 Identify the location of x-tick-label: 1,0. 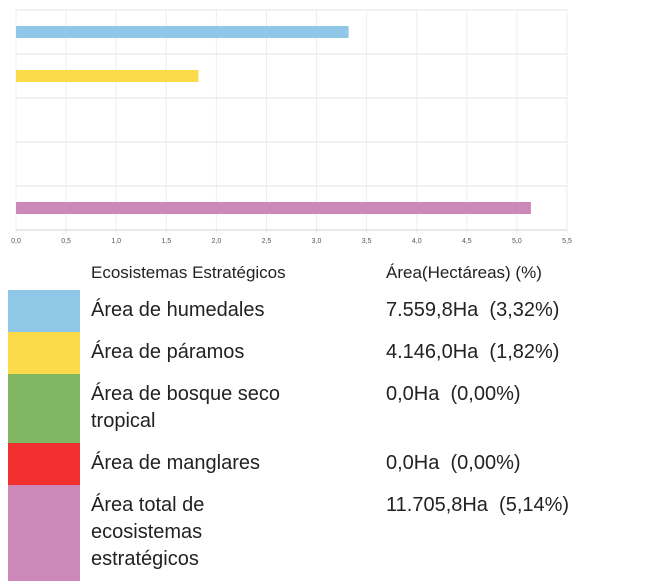
(116, 241).